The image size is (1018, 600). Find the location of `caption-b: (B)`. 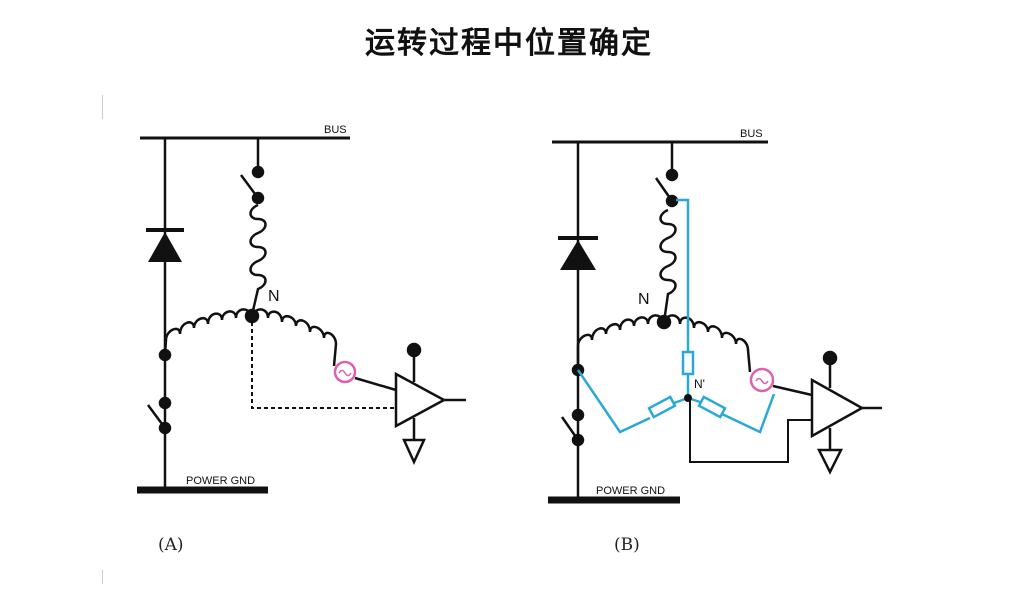

caption-b: (B) is located at coordinates (627, 545).